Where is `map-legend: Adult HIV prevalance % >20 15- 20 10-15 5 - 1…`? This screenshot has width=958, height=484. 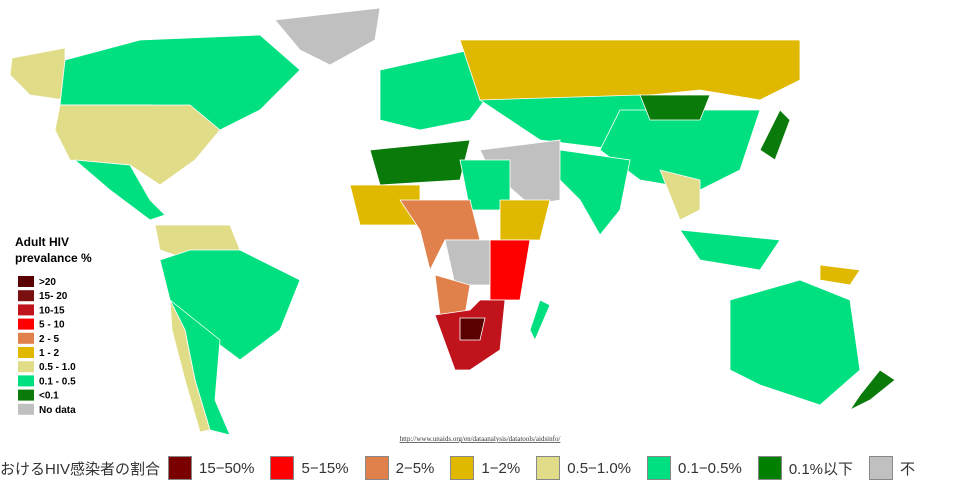 map-legend: Adult HIV prevalance % >20 15- 20 10-15 5 - 1… is located at coordinates (53, 325).